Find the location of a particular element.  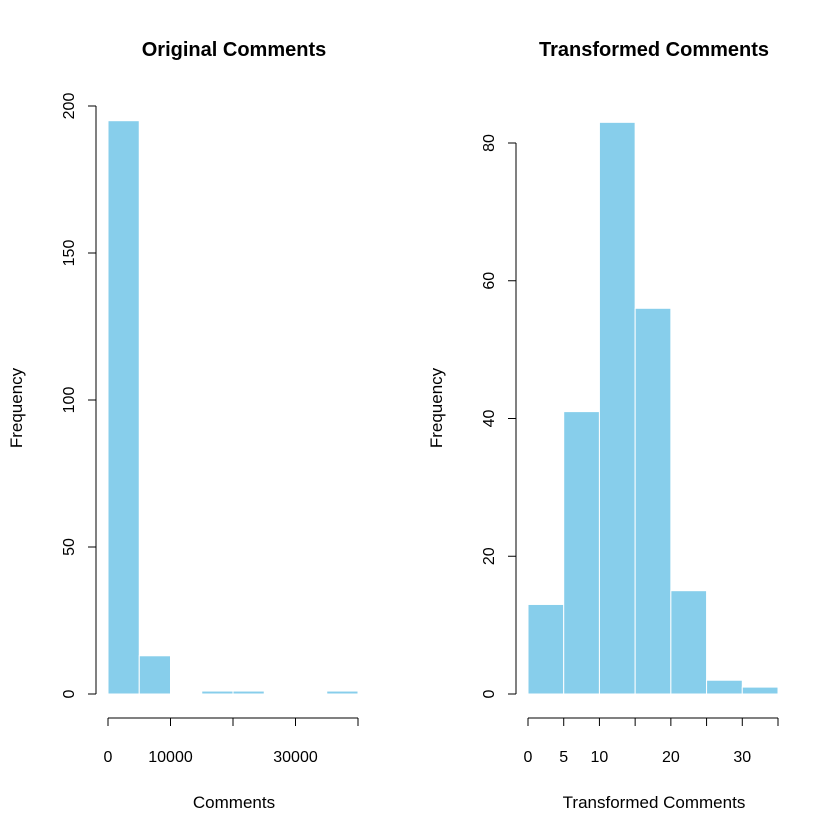

y-tick-label: 20 is located at coordinates (489, 556).